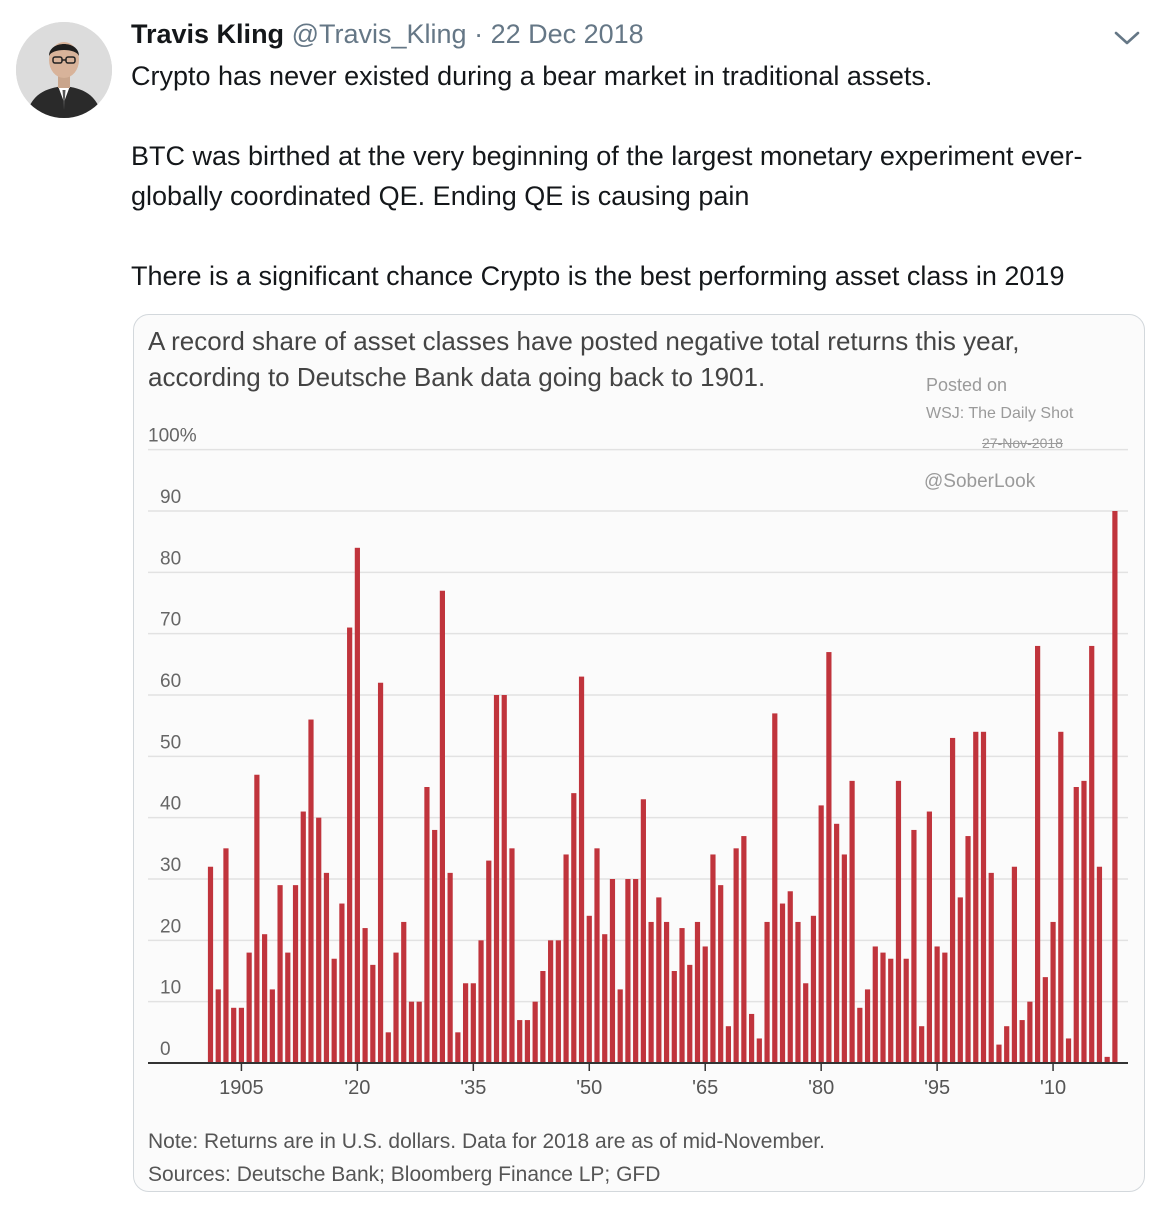 This screenshot has height=1212, width=1162. I want to click on y-tick-label: 60, so click(170, 681).